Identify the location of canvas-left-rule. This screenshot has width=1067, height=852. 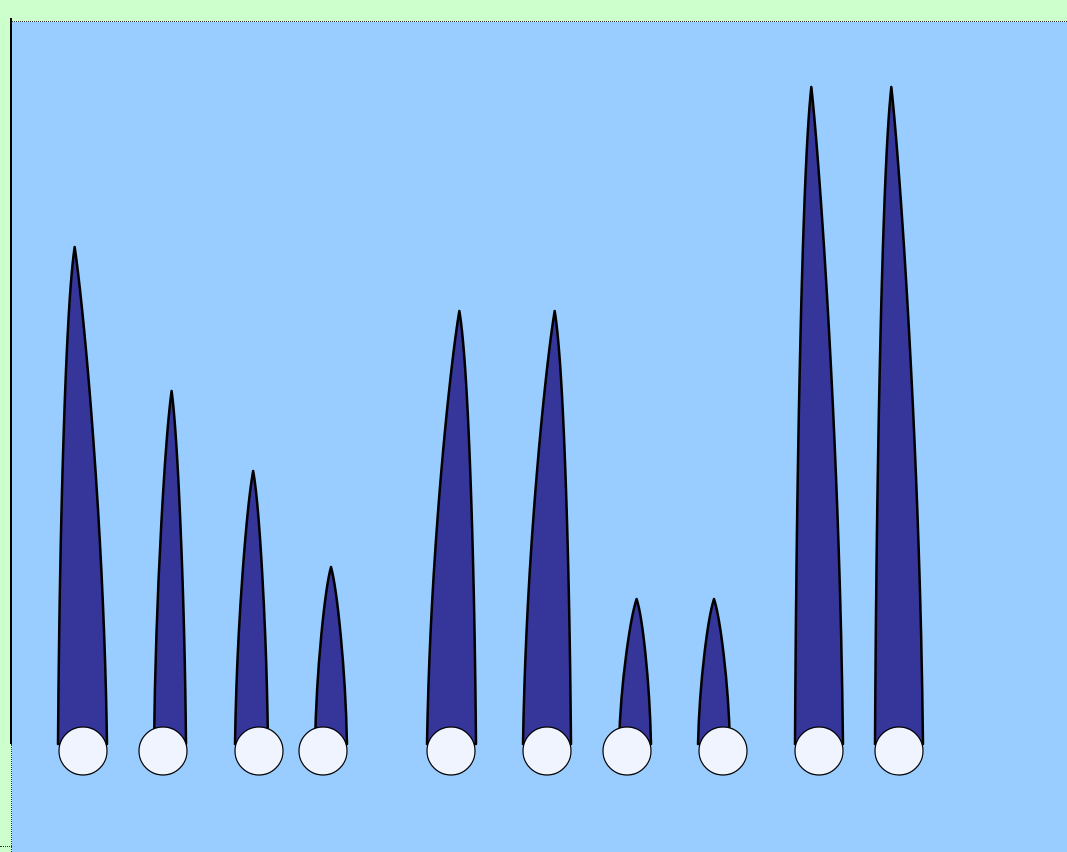
(11, 381).